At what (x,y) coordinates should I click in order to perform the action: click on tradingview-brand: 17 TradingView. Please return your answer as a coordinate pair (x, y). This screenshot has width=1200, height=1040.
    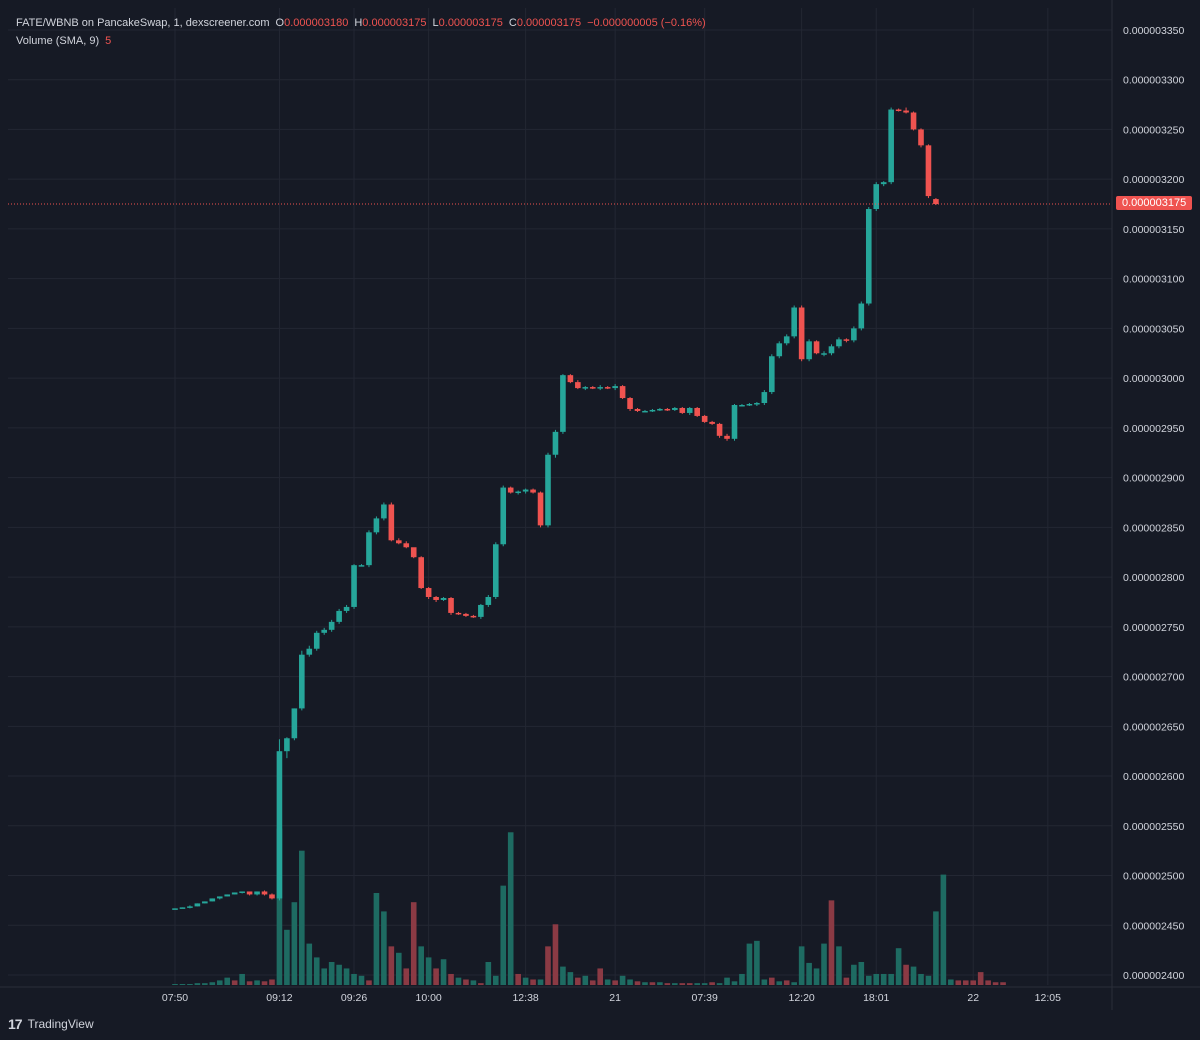
    Looking at the image, I should click on (51, 1024).